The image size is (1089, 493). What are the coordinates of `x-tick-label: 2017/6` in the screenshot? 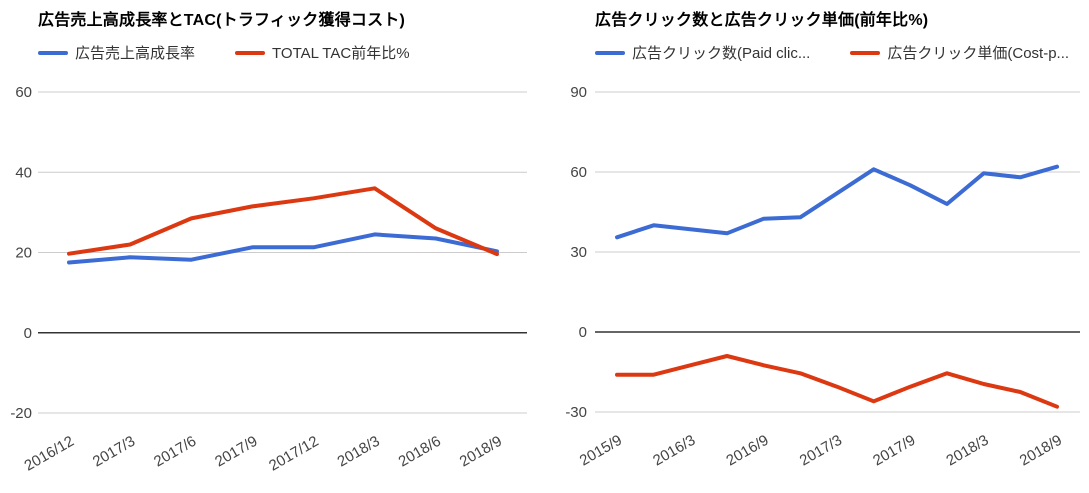 It's located at (175, 452).